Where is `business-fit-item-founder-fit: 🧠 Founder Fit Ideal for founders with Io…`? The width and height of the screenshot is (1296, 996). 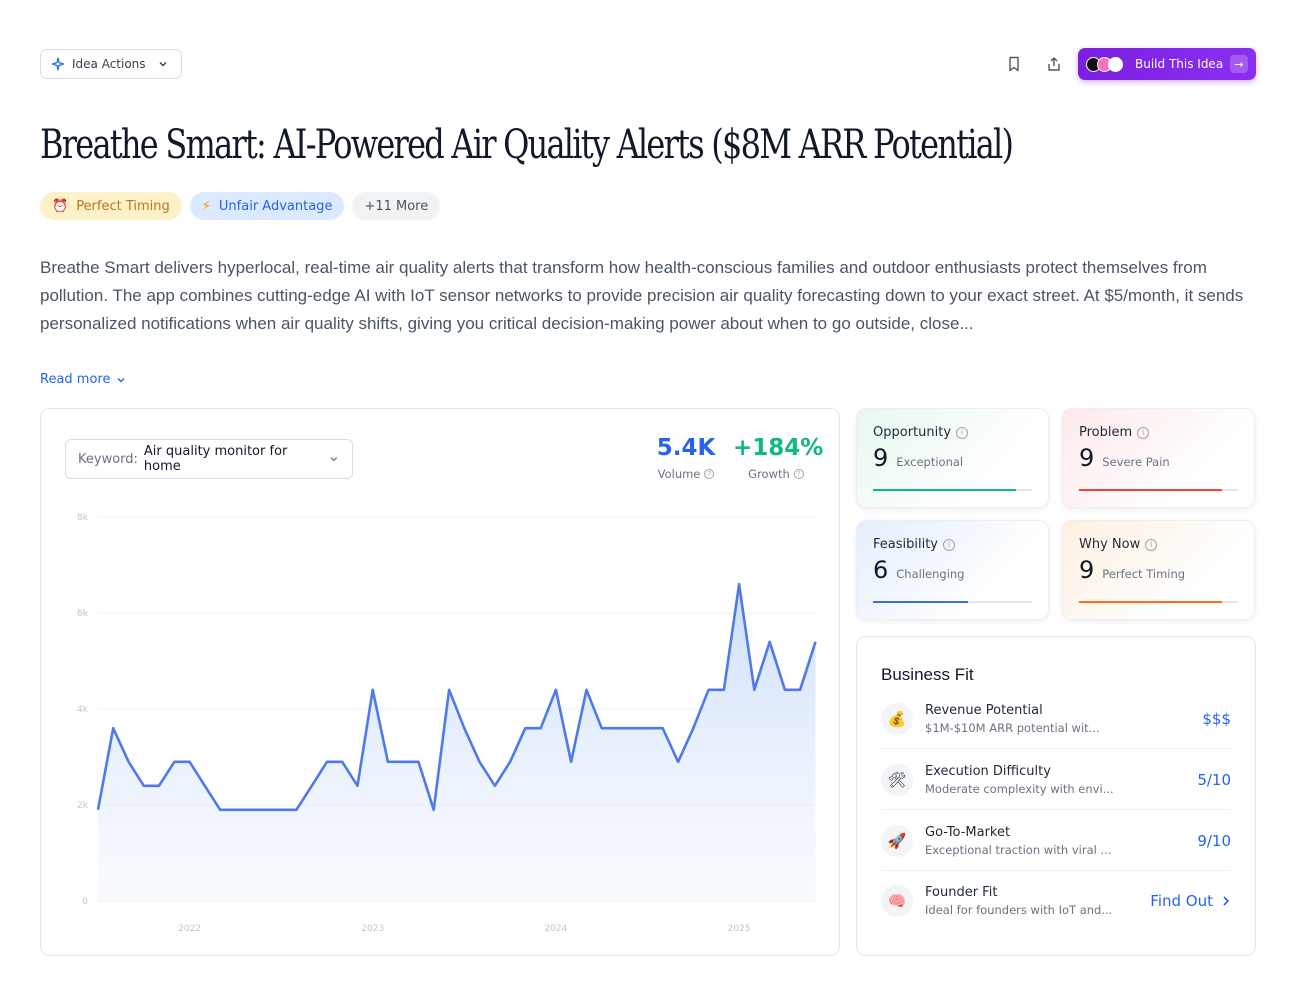
business-fit-item-founder-fit: 🧠 Founder Fit Ideal for founders with Io… is located at coordinates (1056, 901).